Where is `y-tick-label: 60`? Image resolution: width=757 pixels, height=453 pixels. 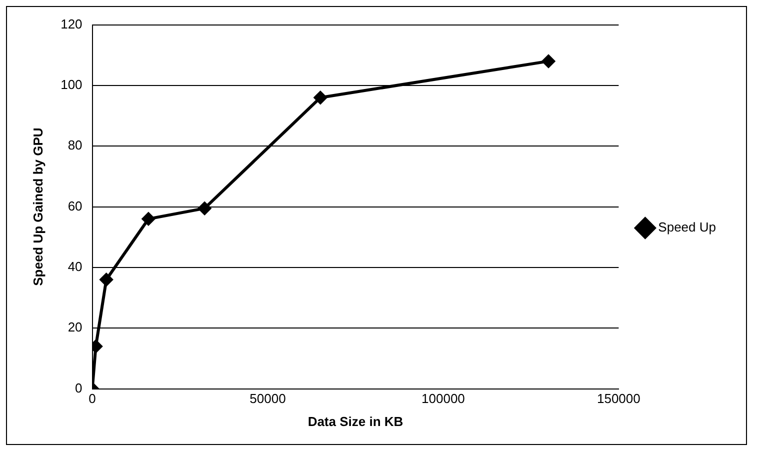 y-tick-label: 60 is located at coordinates (75, 206).